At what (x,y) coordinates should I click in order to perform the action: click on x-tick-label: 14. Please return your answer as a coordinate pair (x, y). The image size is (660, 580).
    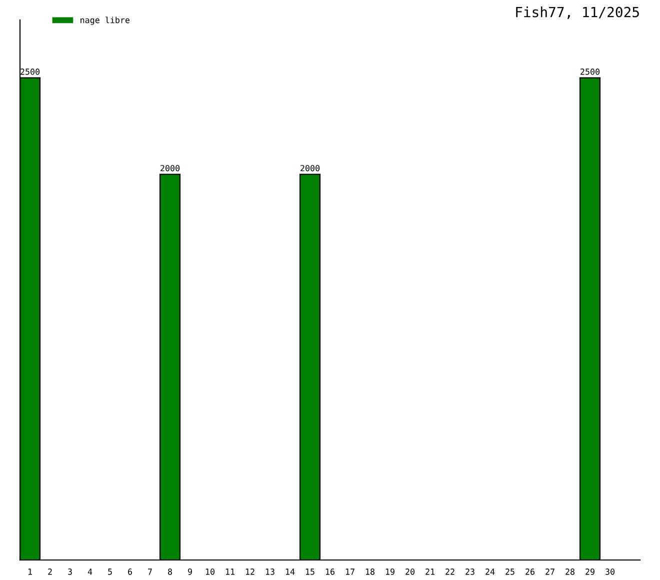
    Looking at the image, I should click on (290, 571).